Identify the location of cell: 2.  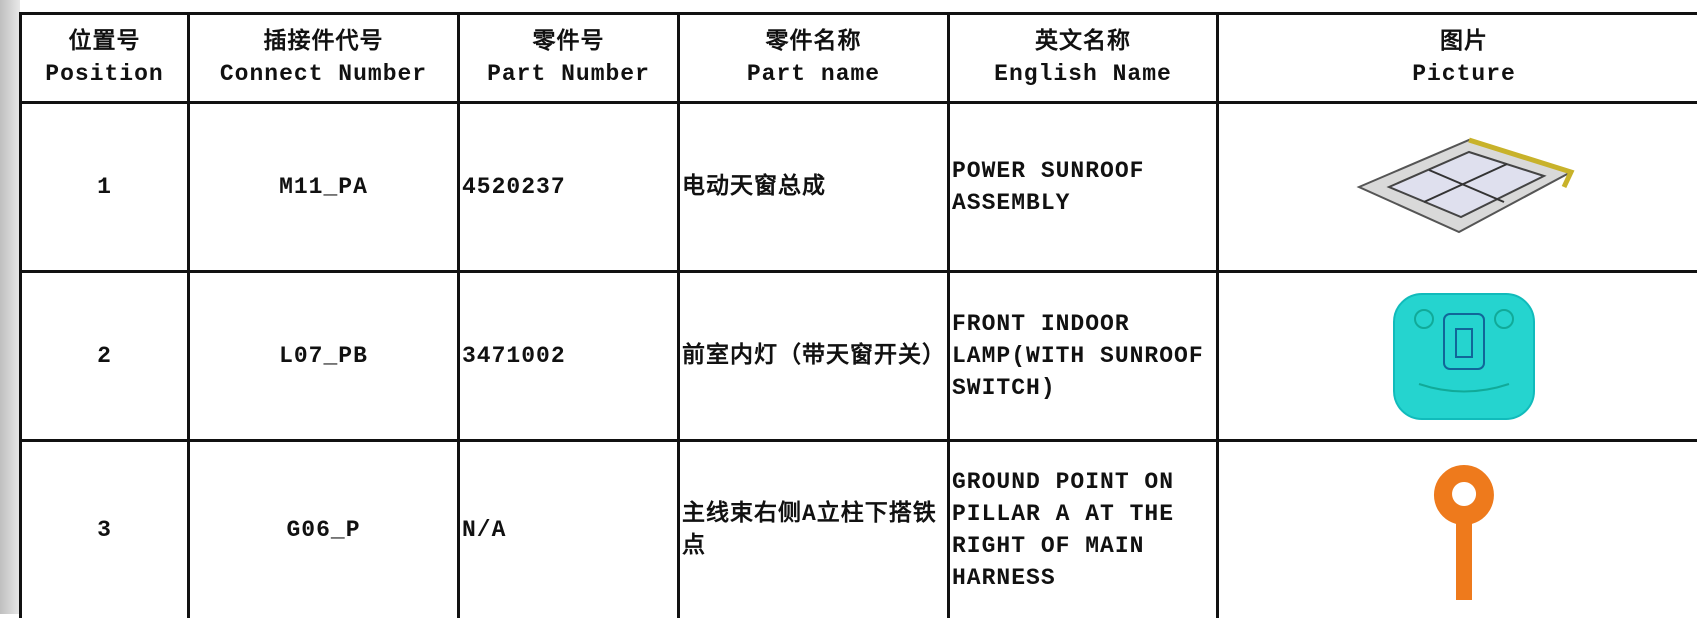
(105, 356).